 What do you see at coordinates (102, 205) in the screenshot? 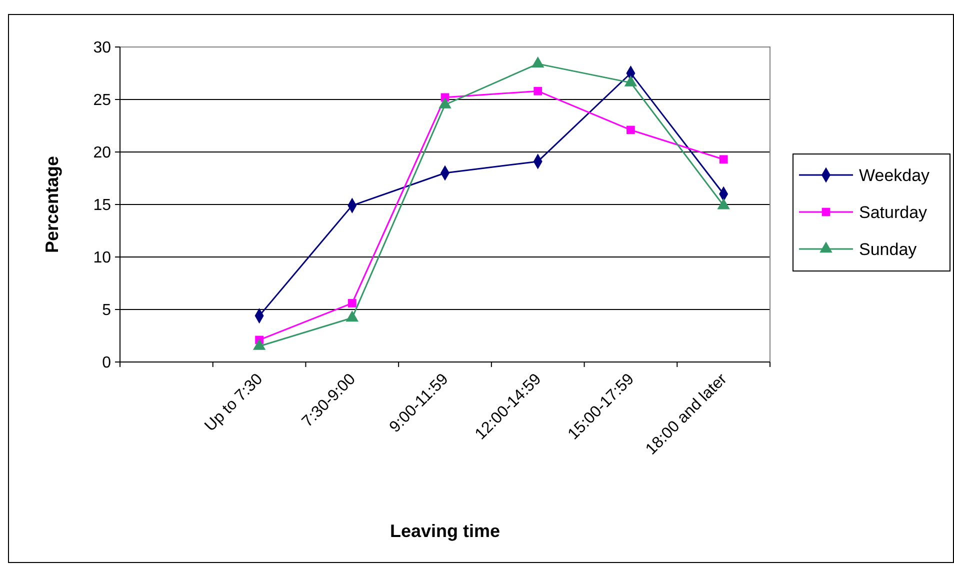
I see `y-tick-label: 15` at bounding box center [102, 205].